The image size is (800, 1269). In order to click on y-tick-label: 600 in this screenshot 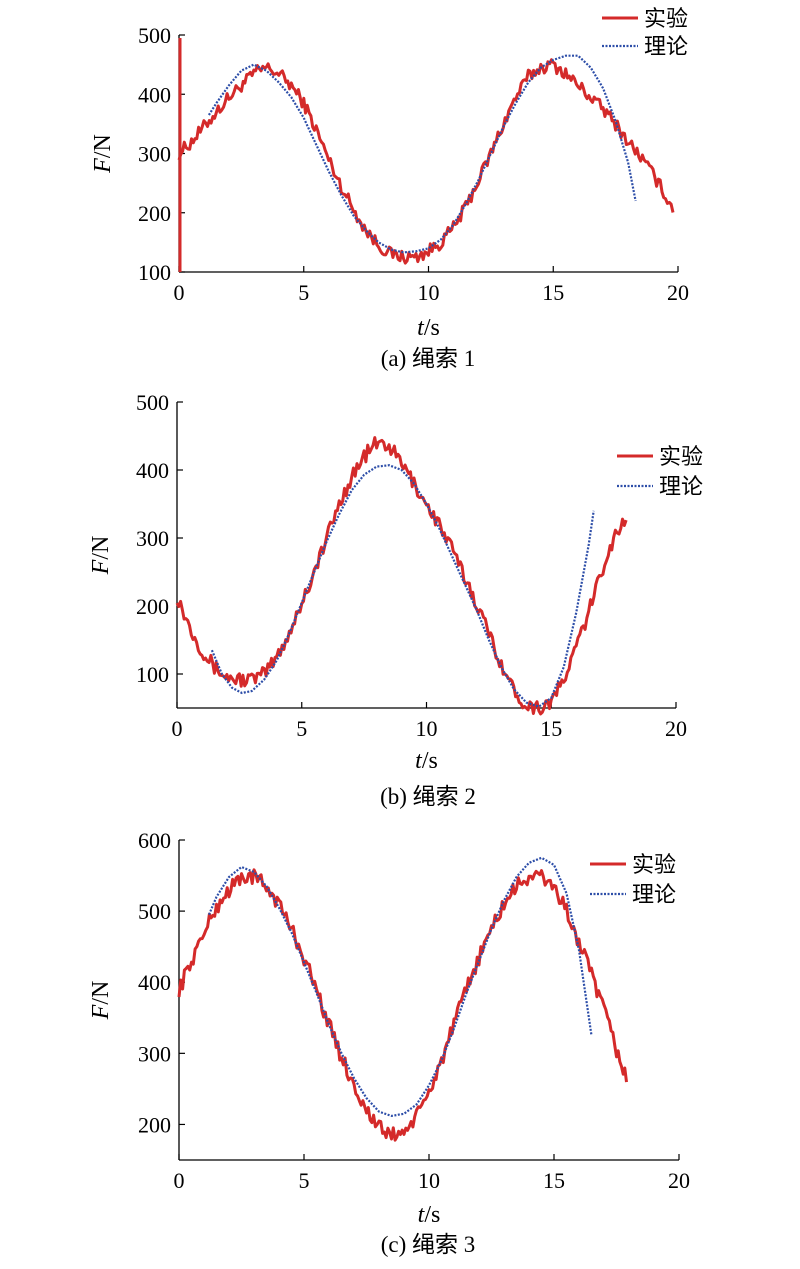, I will do `click(154, 840)`.